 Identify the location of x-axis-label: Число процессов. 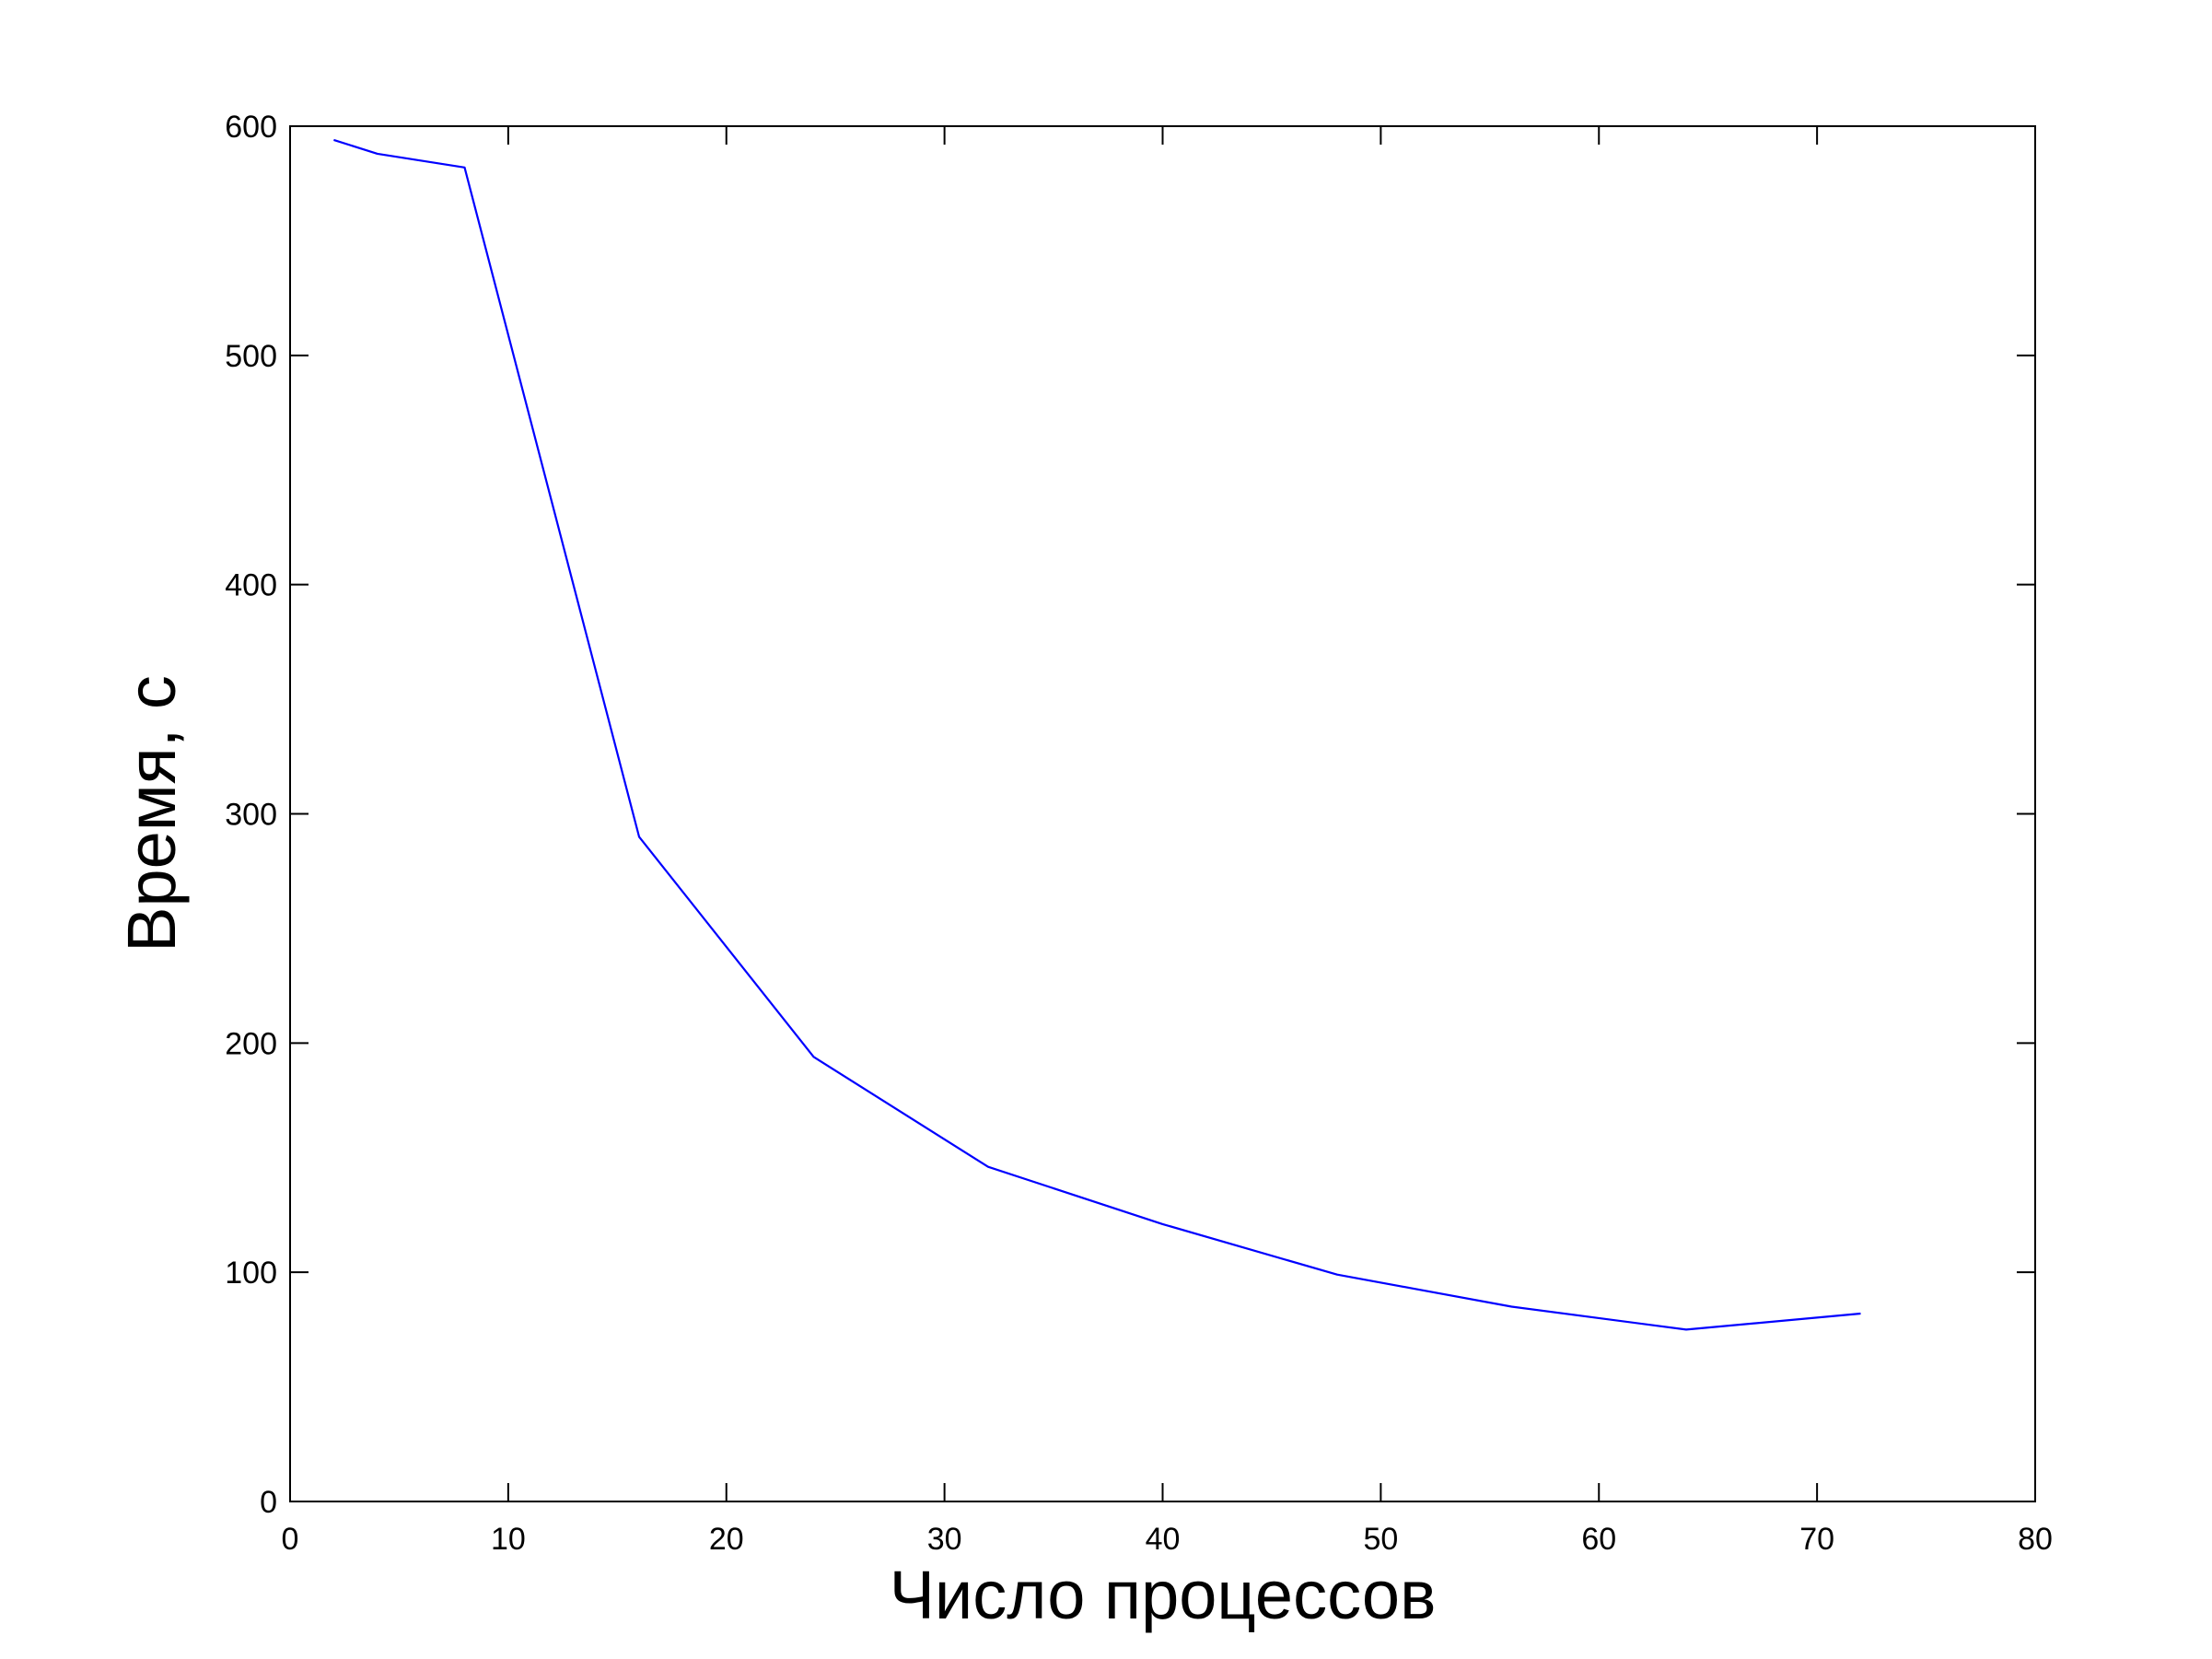
(1164, 1595).